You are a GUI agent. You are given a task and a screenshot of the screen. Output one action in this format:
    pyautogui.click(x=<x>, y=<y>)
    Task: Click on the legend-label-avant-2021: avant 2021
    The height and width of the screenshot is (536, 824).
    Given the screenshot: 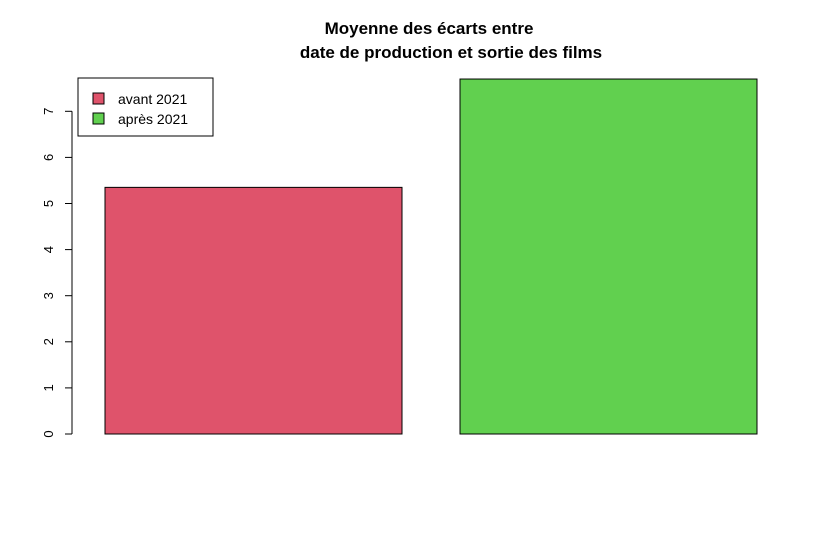 What is the action you would take?
    pyautogui.click(x=152, y=99)
    